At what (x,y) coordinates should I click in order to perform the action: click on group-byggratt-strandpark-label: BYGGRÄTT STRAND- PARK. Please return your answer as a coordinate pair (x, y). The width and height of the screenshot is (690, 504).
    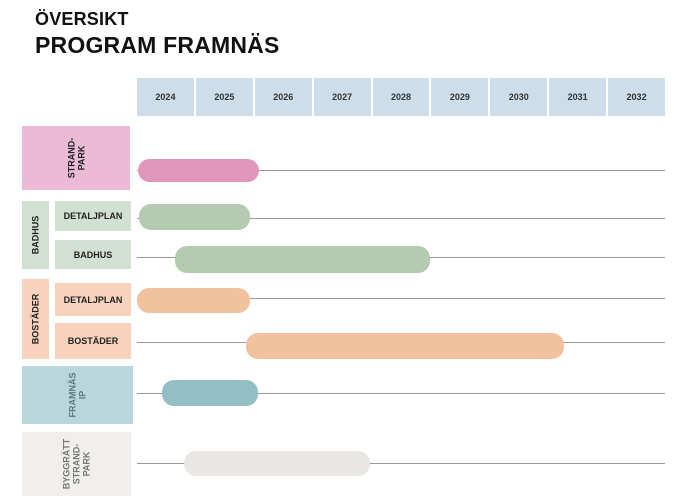
    Looking at the image, I should click on (76, 464).